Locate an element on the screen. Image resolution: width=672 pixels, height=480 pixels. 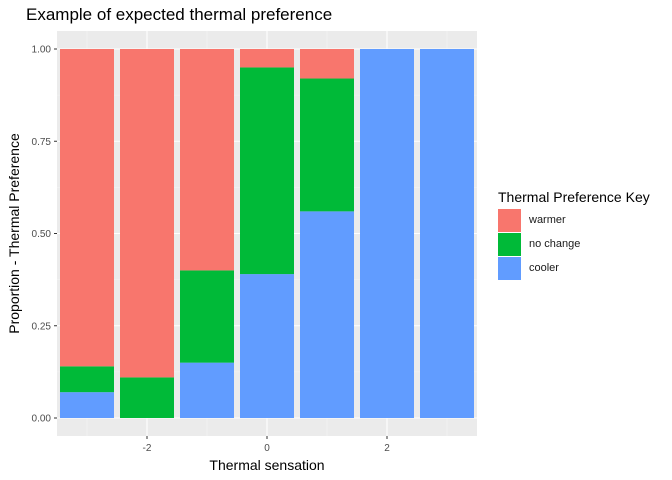
x-tick-label: 0 is located at coordinates (267, 448).